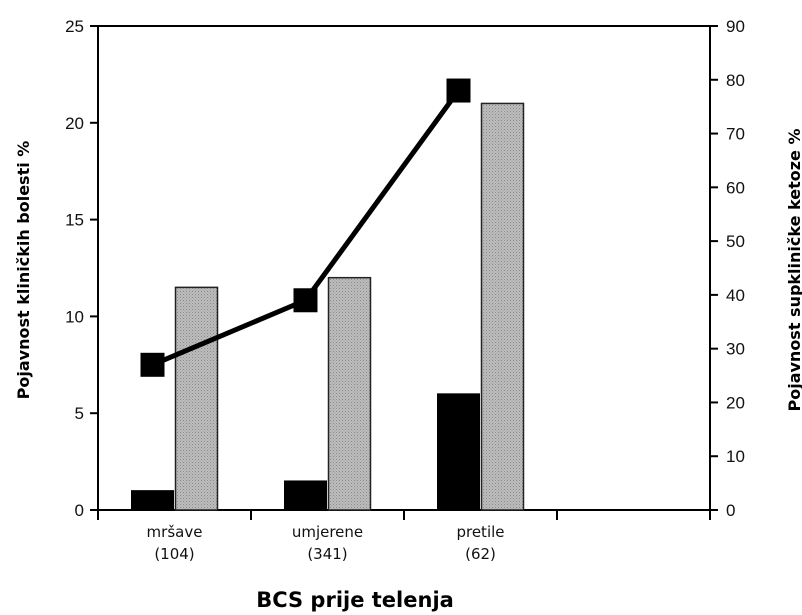 Image resolution: width=802 pixels, height=615 pixels. What do you see at coordinates (735, 134) in the screenshot?
I see `y2-tick-label: 70` at bounding box center [735, 134].